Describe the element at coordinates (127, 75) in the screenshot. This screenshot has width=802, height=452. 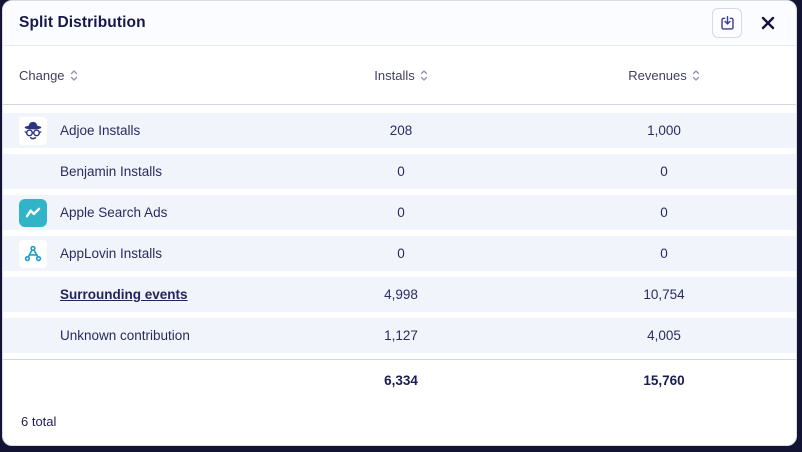
I see `column-header-change: Change` at that location.